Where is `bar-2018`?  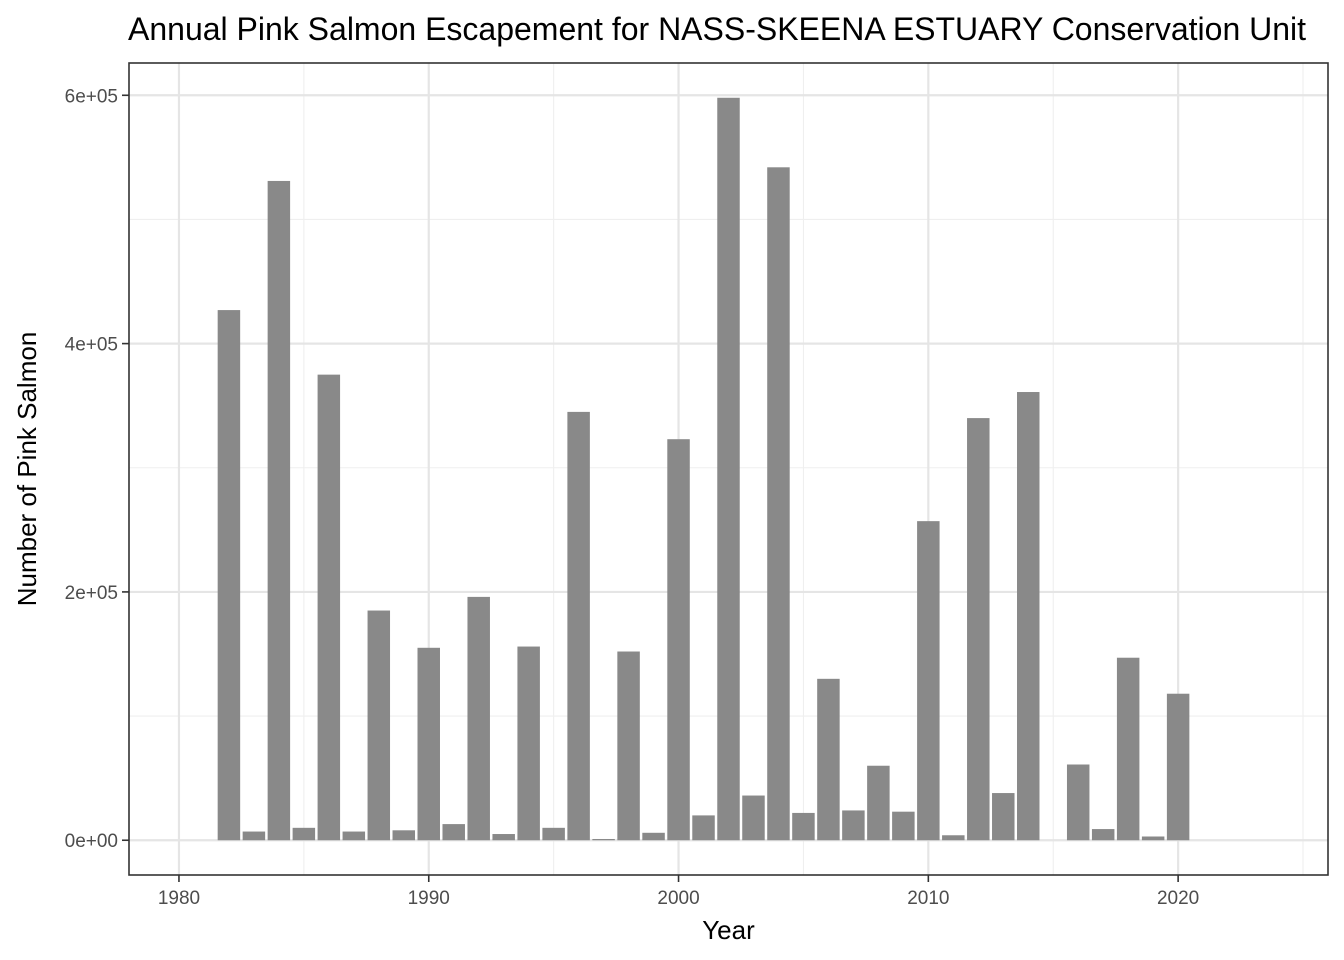
bar-2018 is located at coordinates (1128, 749).